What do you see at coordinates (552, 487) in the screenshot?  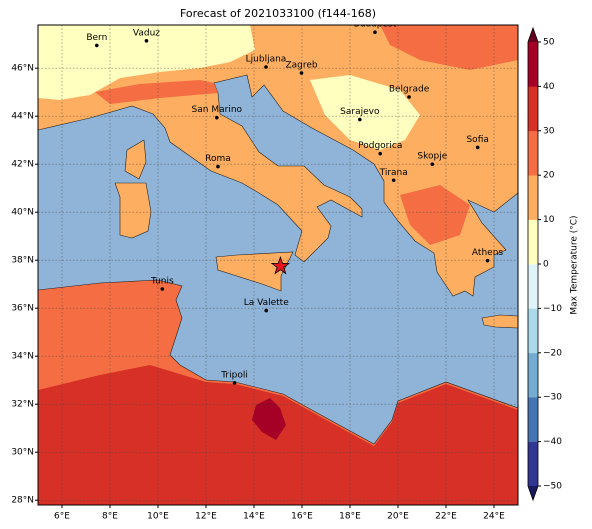 I see `colorbar-tick-label: −50` at bounding box center [552, 487].